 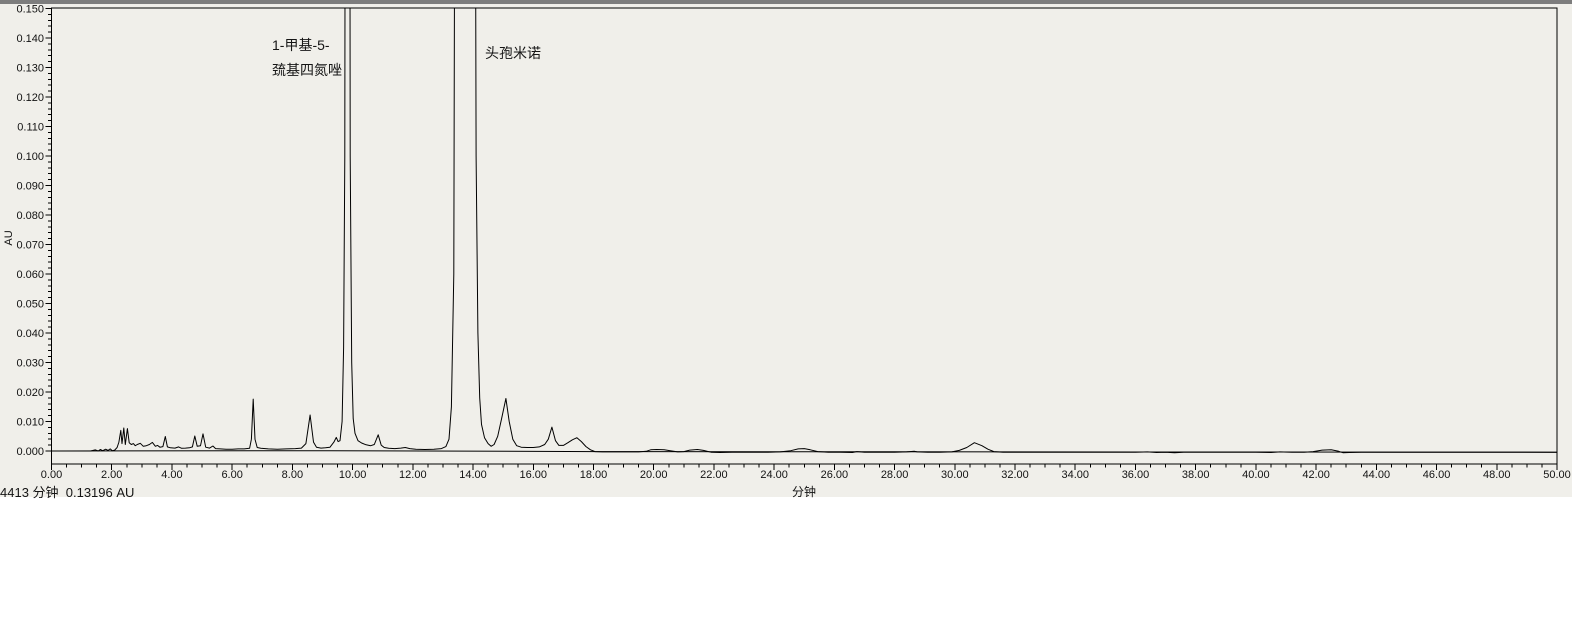 What do you see at coordinates (786, 2) in the screenshot?
I see `top-divider-bar` at bounding box center [786, 2].